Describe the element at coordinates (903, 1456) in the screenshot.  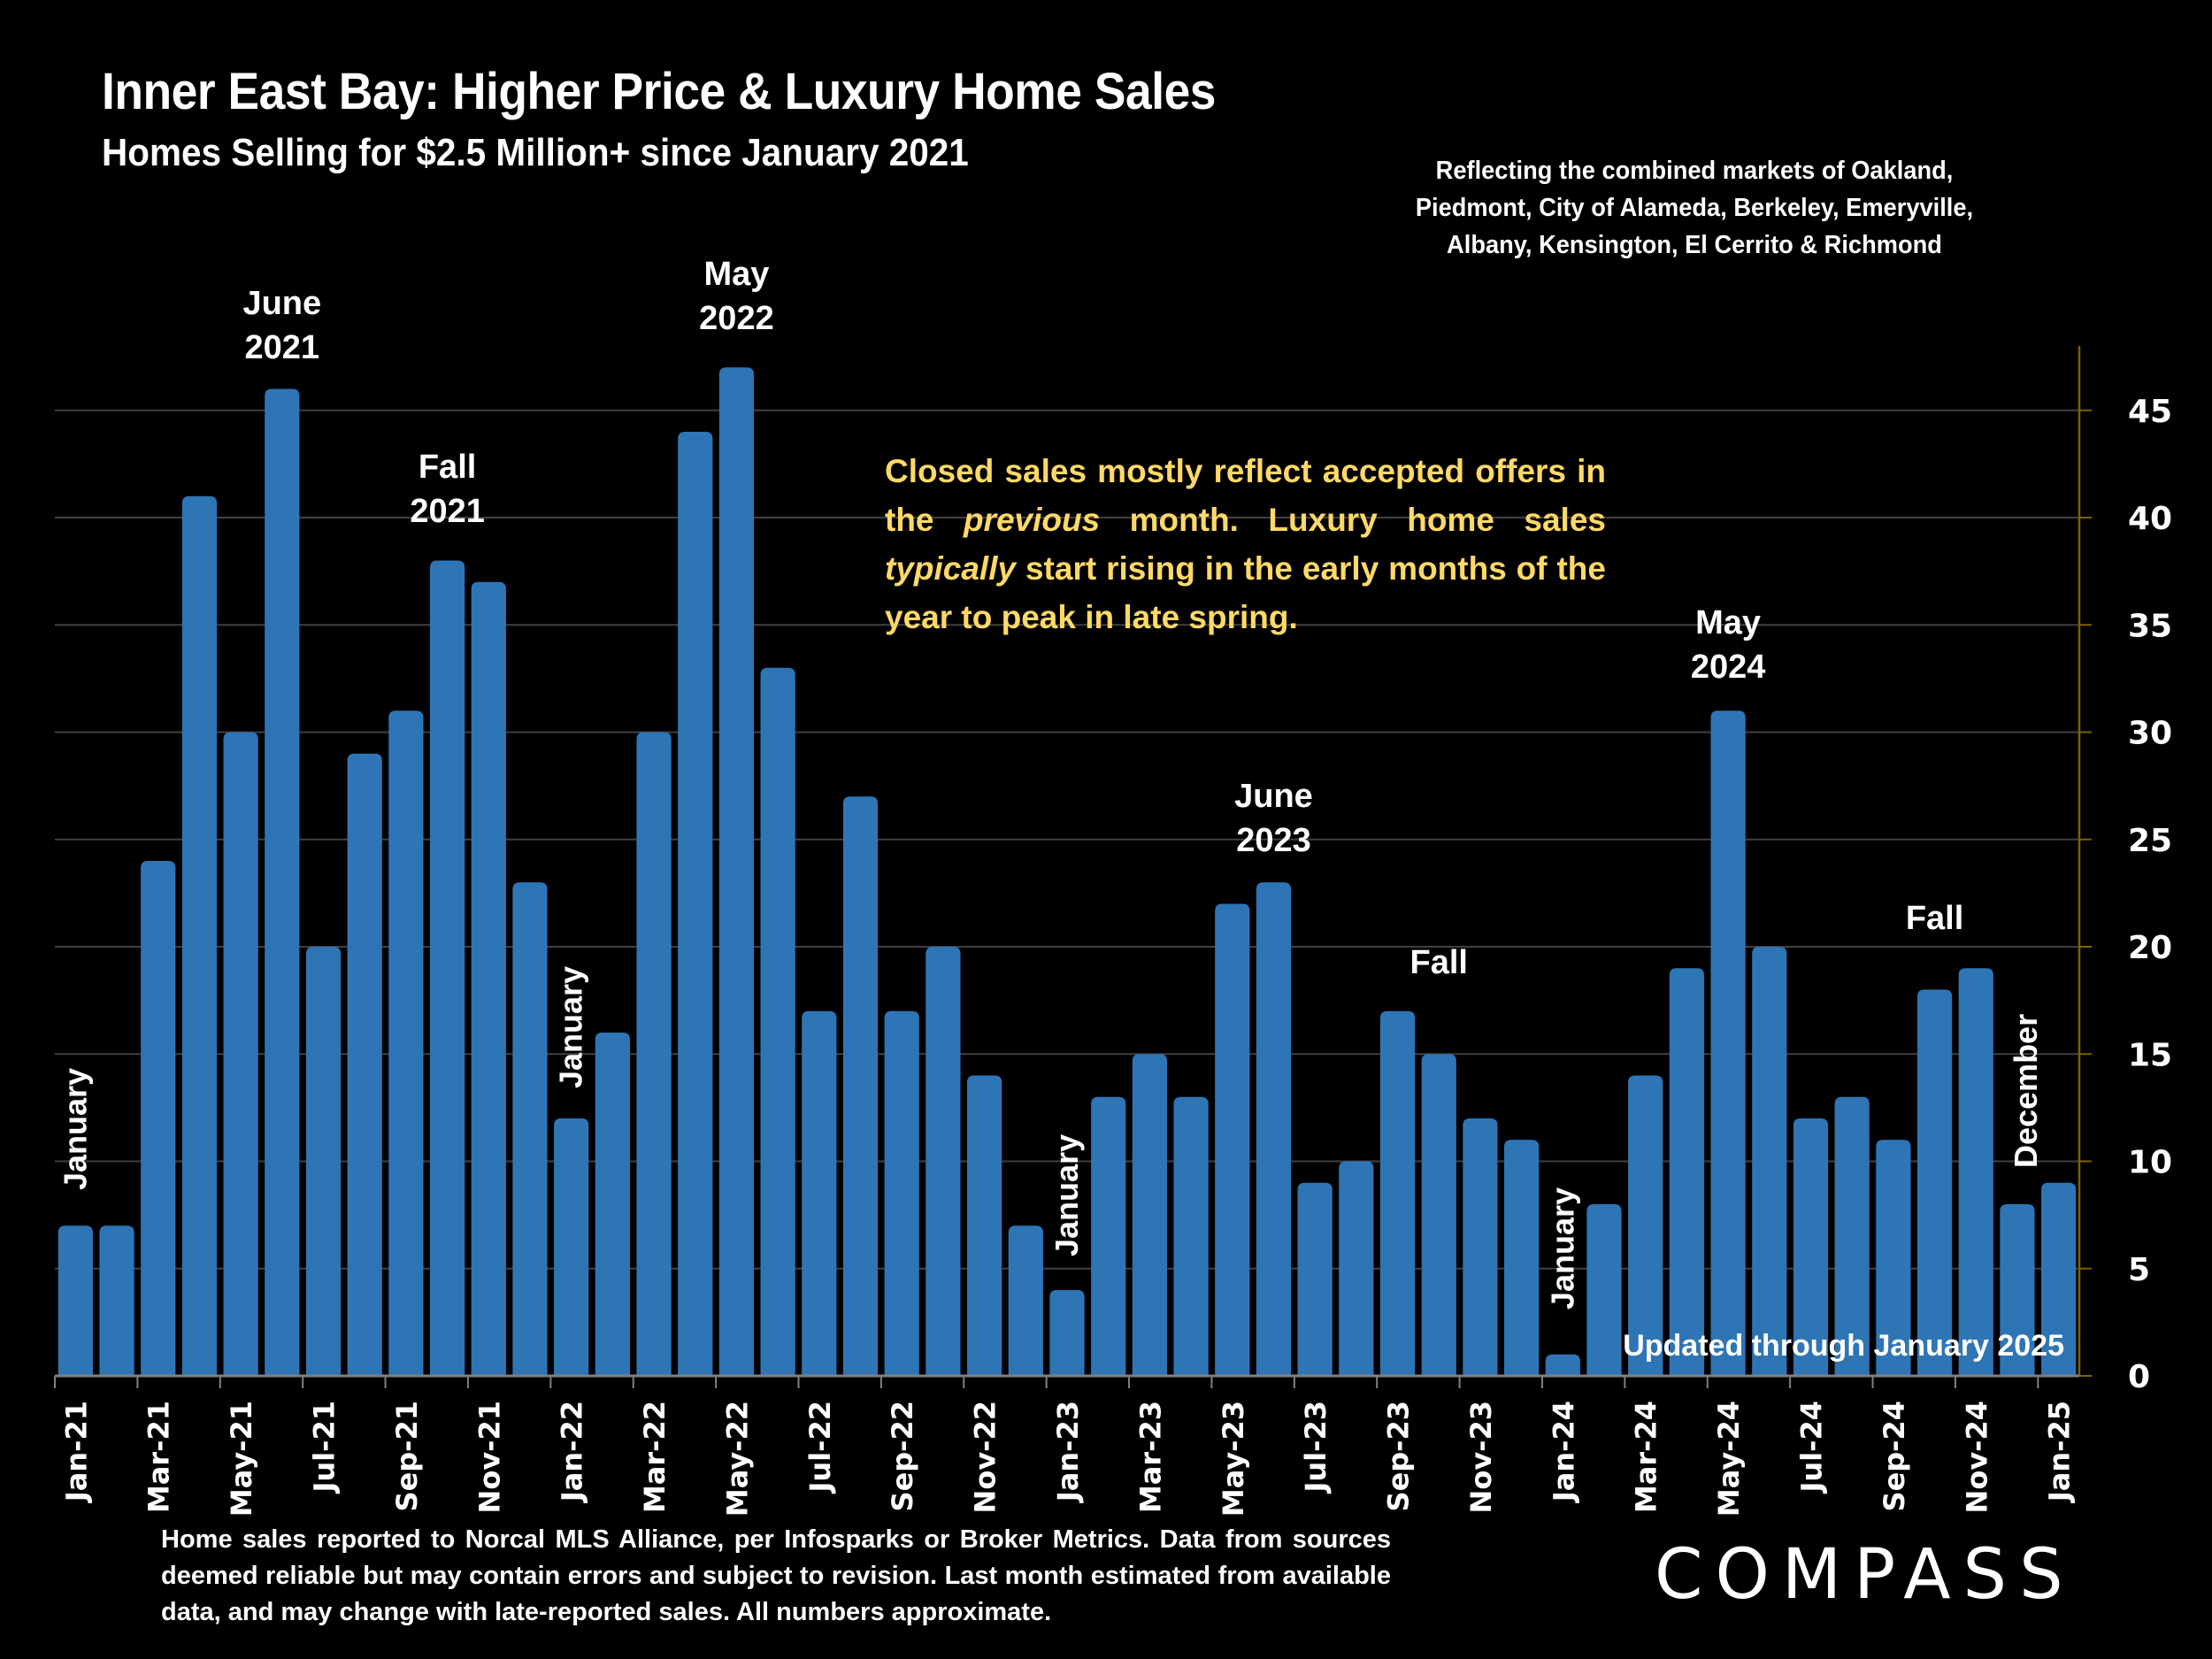
I see `x-tick-label: Sep-22` at that location.